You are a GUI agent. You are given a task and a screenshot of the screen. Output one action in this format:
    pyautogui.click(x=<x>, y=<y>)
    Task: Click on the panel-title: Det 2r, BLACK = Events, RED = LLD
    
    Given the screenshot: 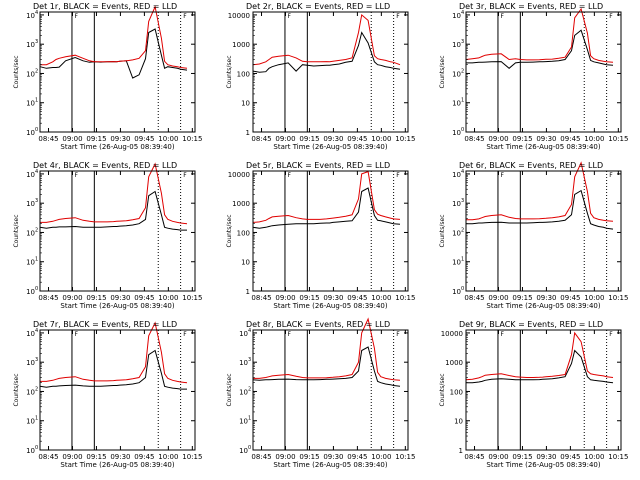 What is the action you would take?
    pyautogui.click(x=318, y=6)
    